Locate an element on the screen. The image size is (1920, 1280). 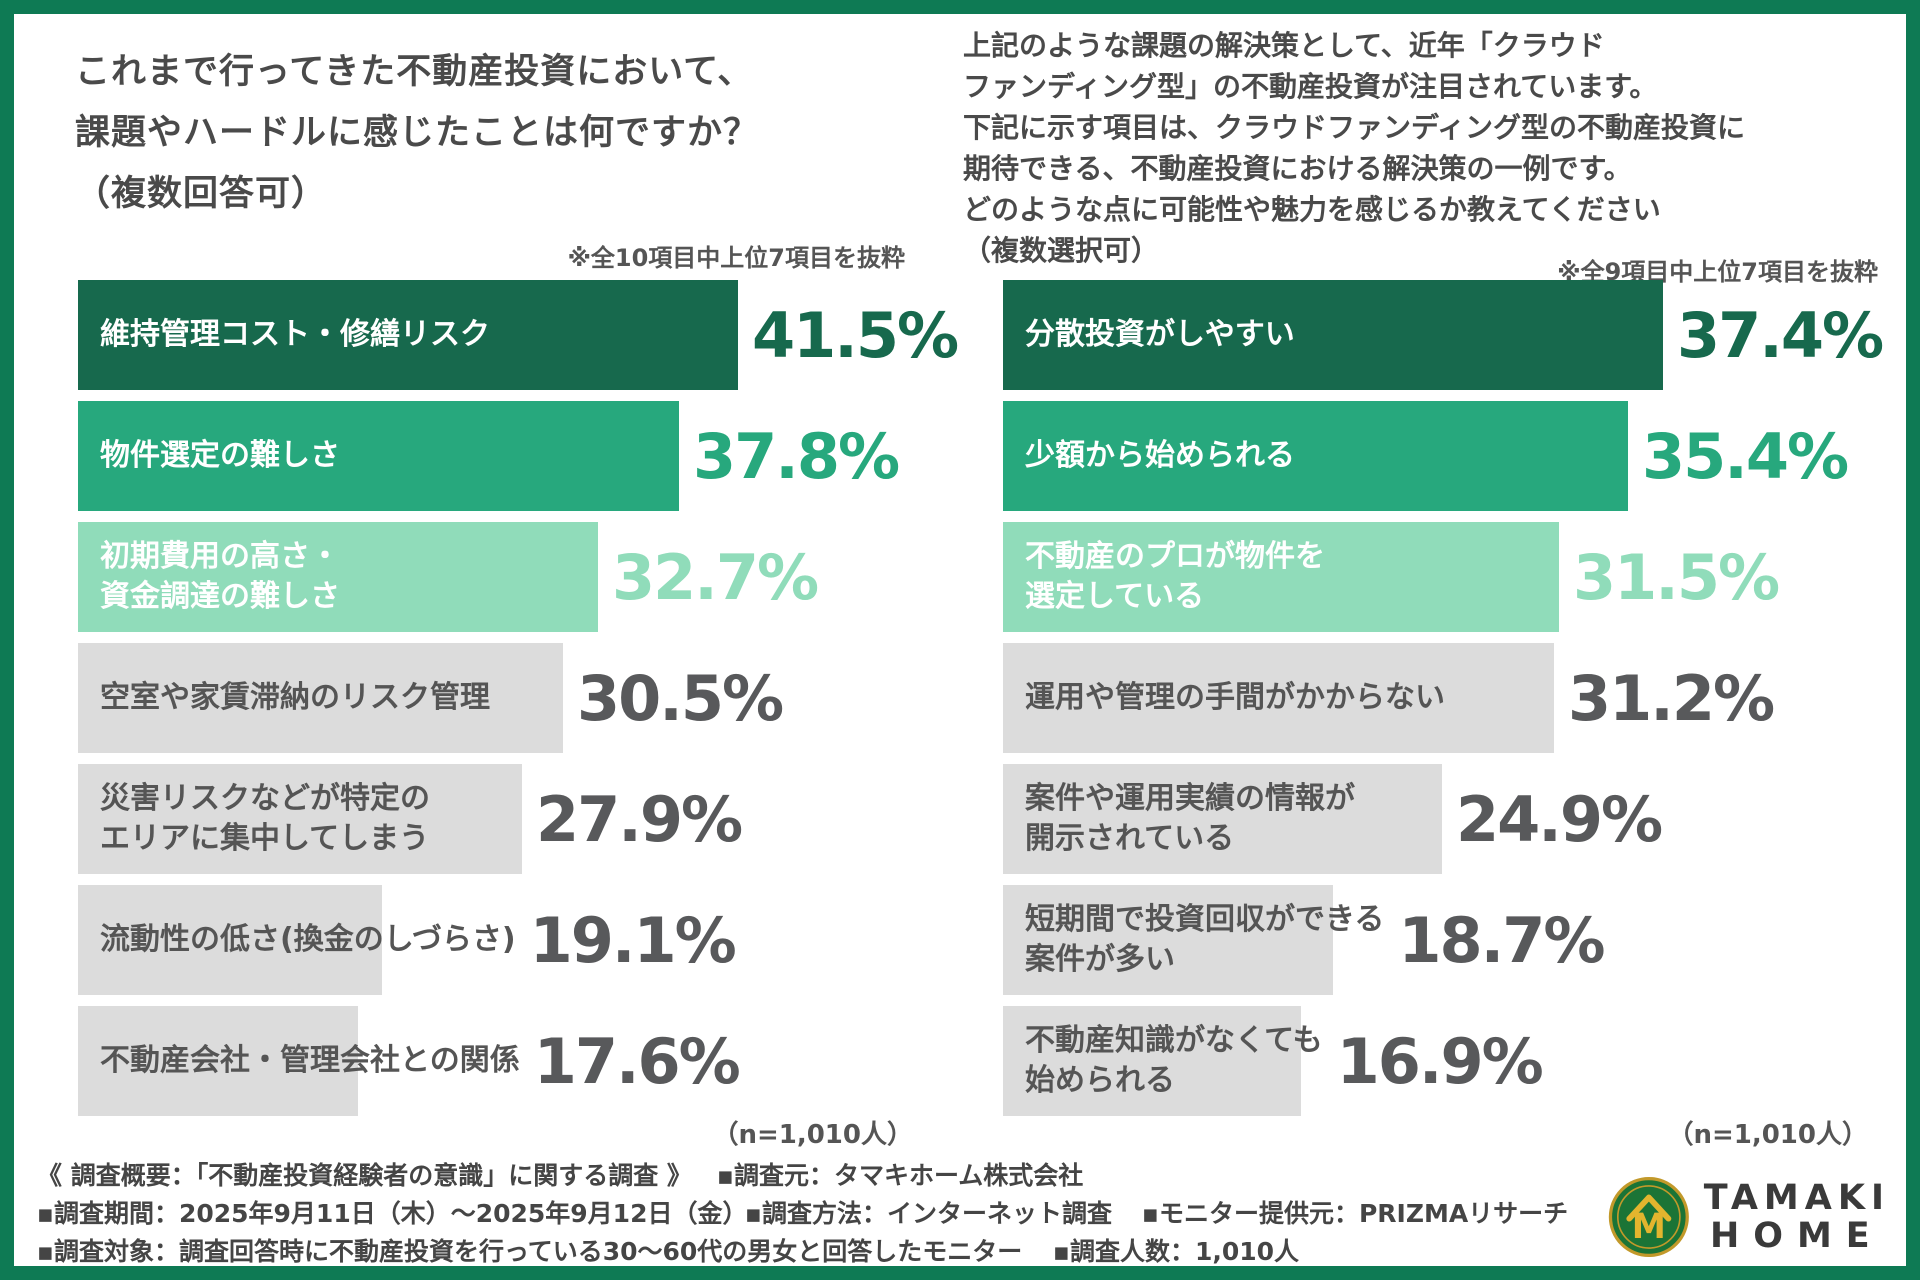
bar-row: 災害リスクなどが特定の エリアに集中してしまう 27.9% is located at coordinates (517, 819).